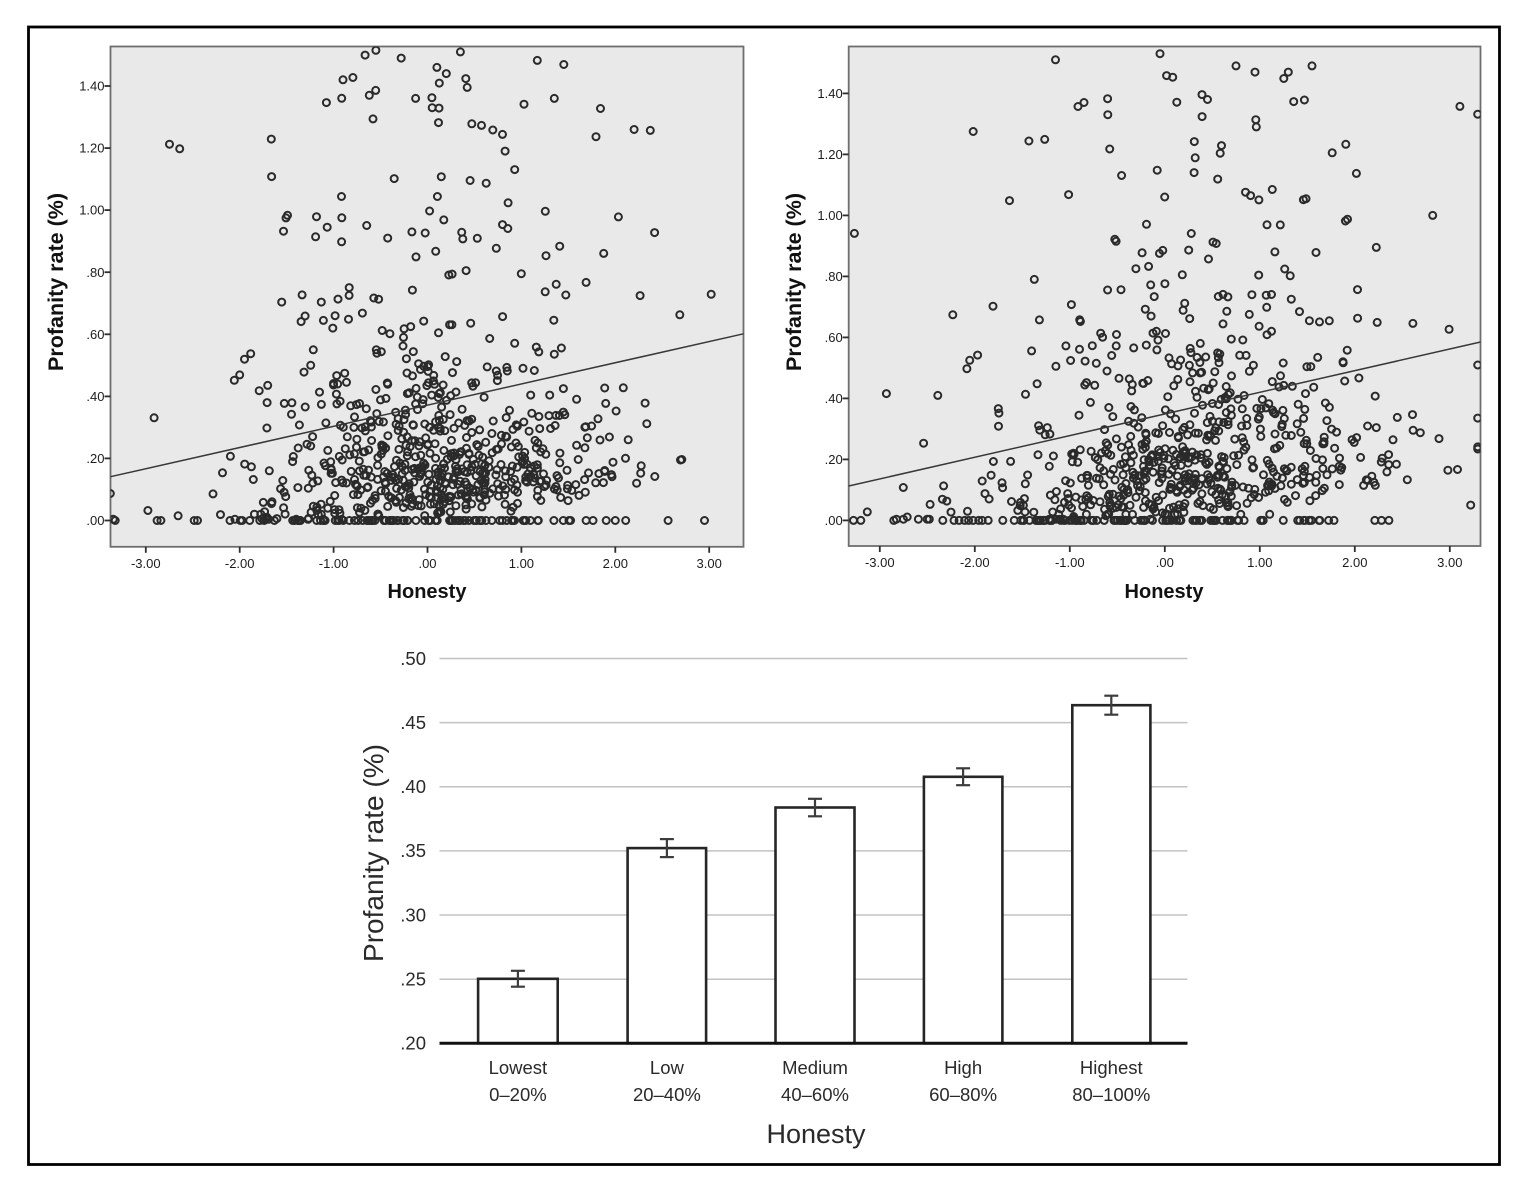 The height and width of the screenshot is (1178, 1520). I want to click on svg-text: .30, so click(413, 914).